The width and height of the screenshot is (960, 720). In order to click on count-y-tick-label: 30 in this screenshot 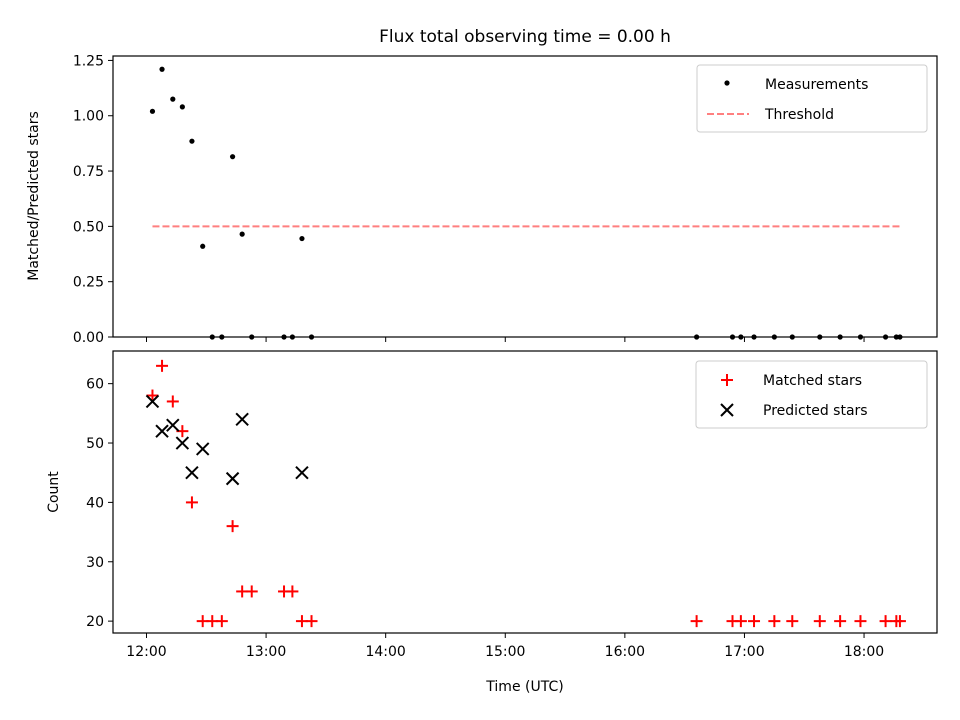, I will do `click(95, 563)`.